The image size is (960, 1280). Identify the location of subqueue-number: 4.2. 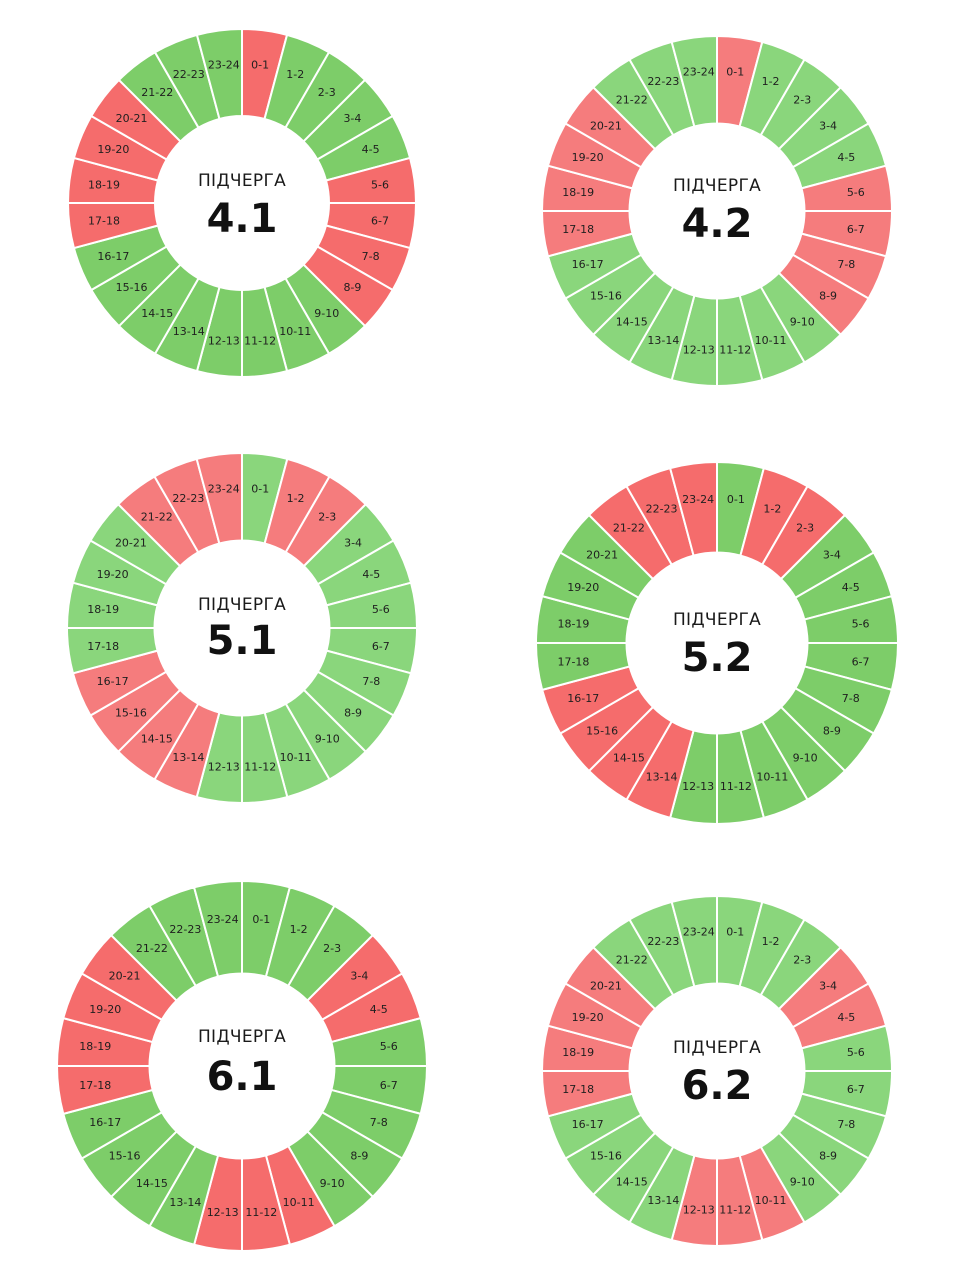
(717, 224).